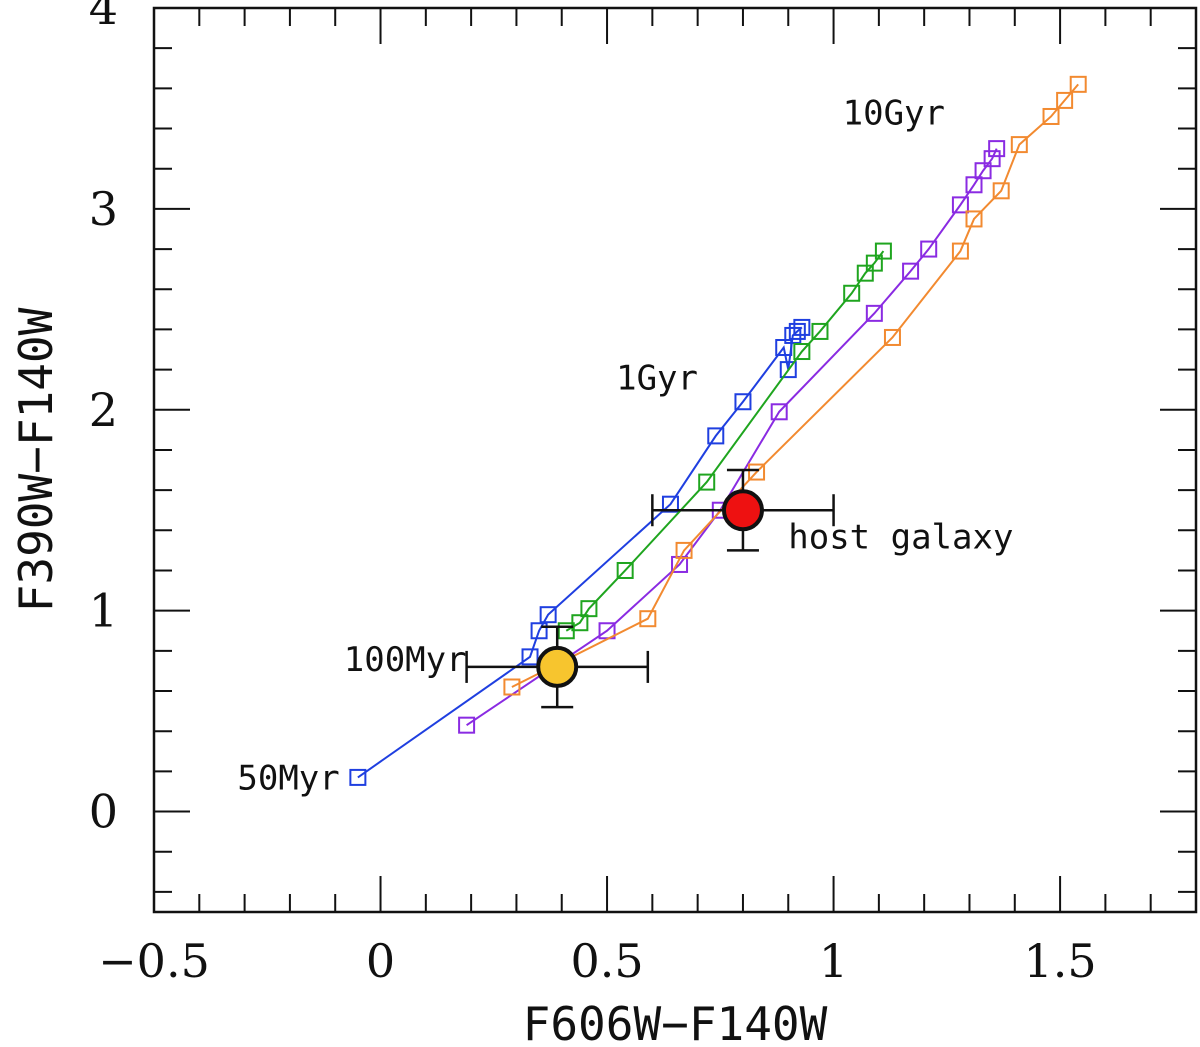 This screenshot has height=1047, width=1200. Describe the element at coordinates (103, 209) in the screenshot. I see `y-tick-label: 3` at that location.